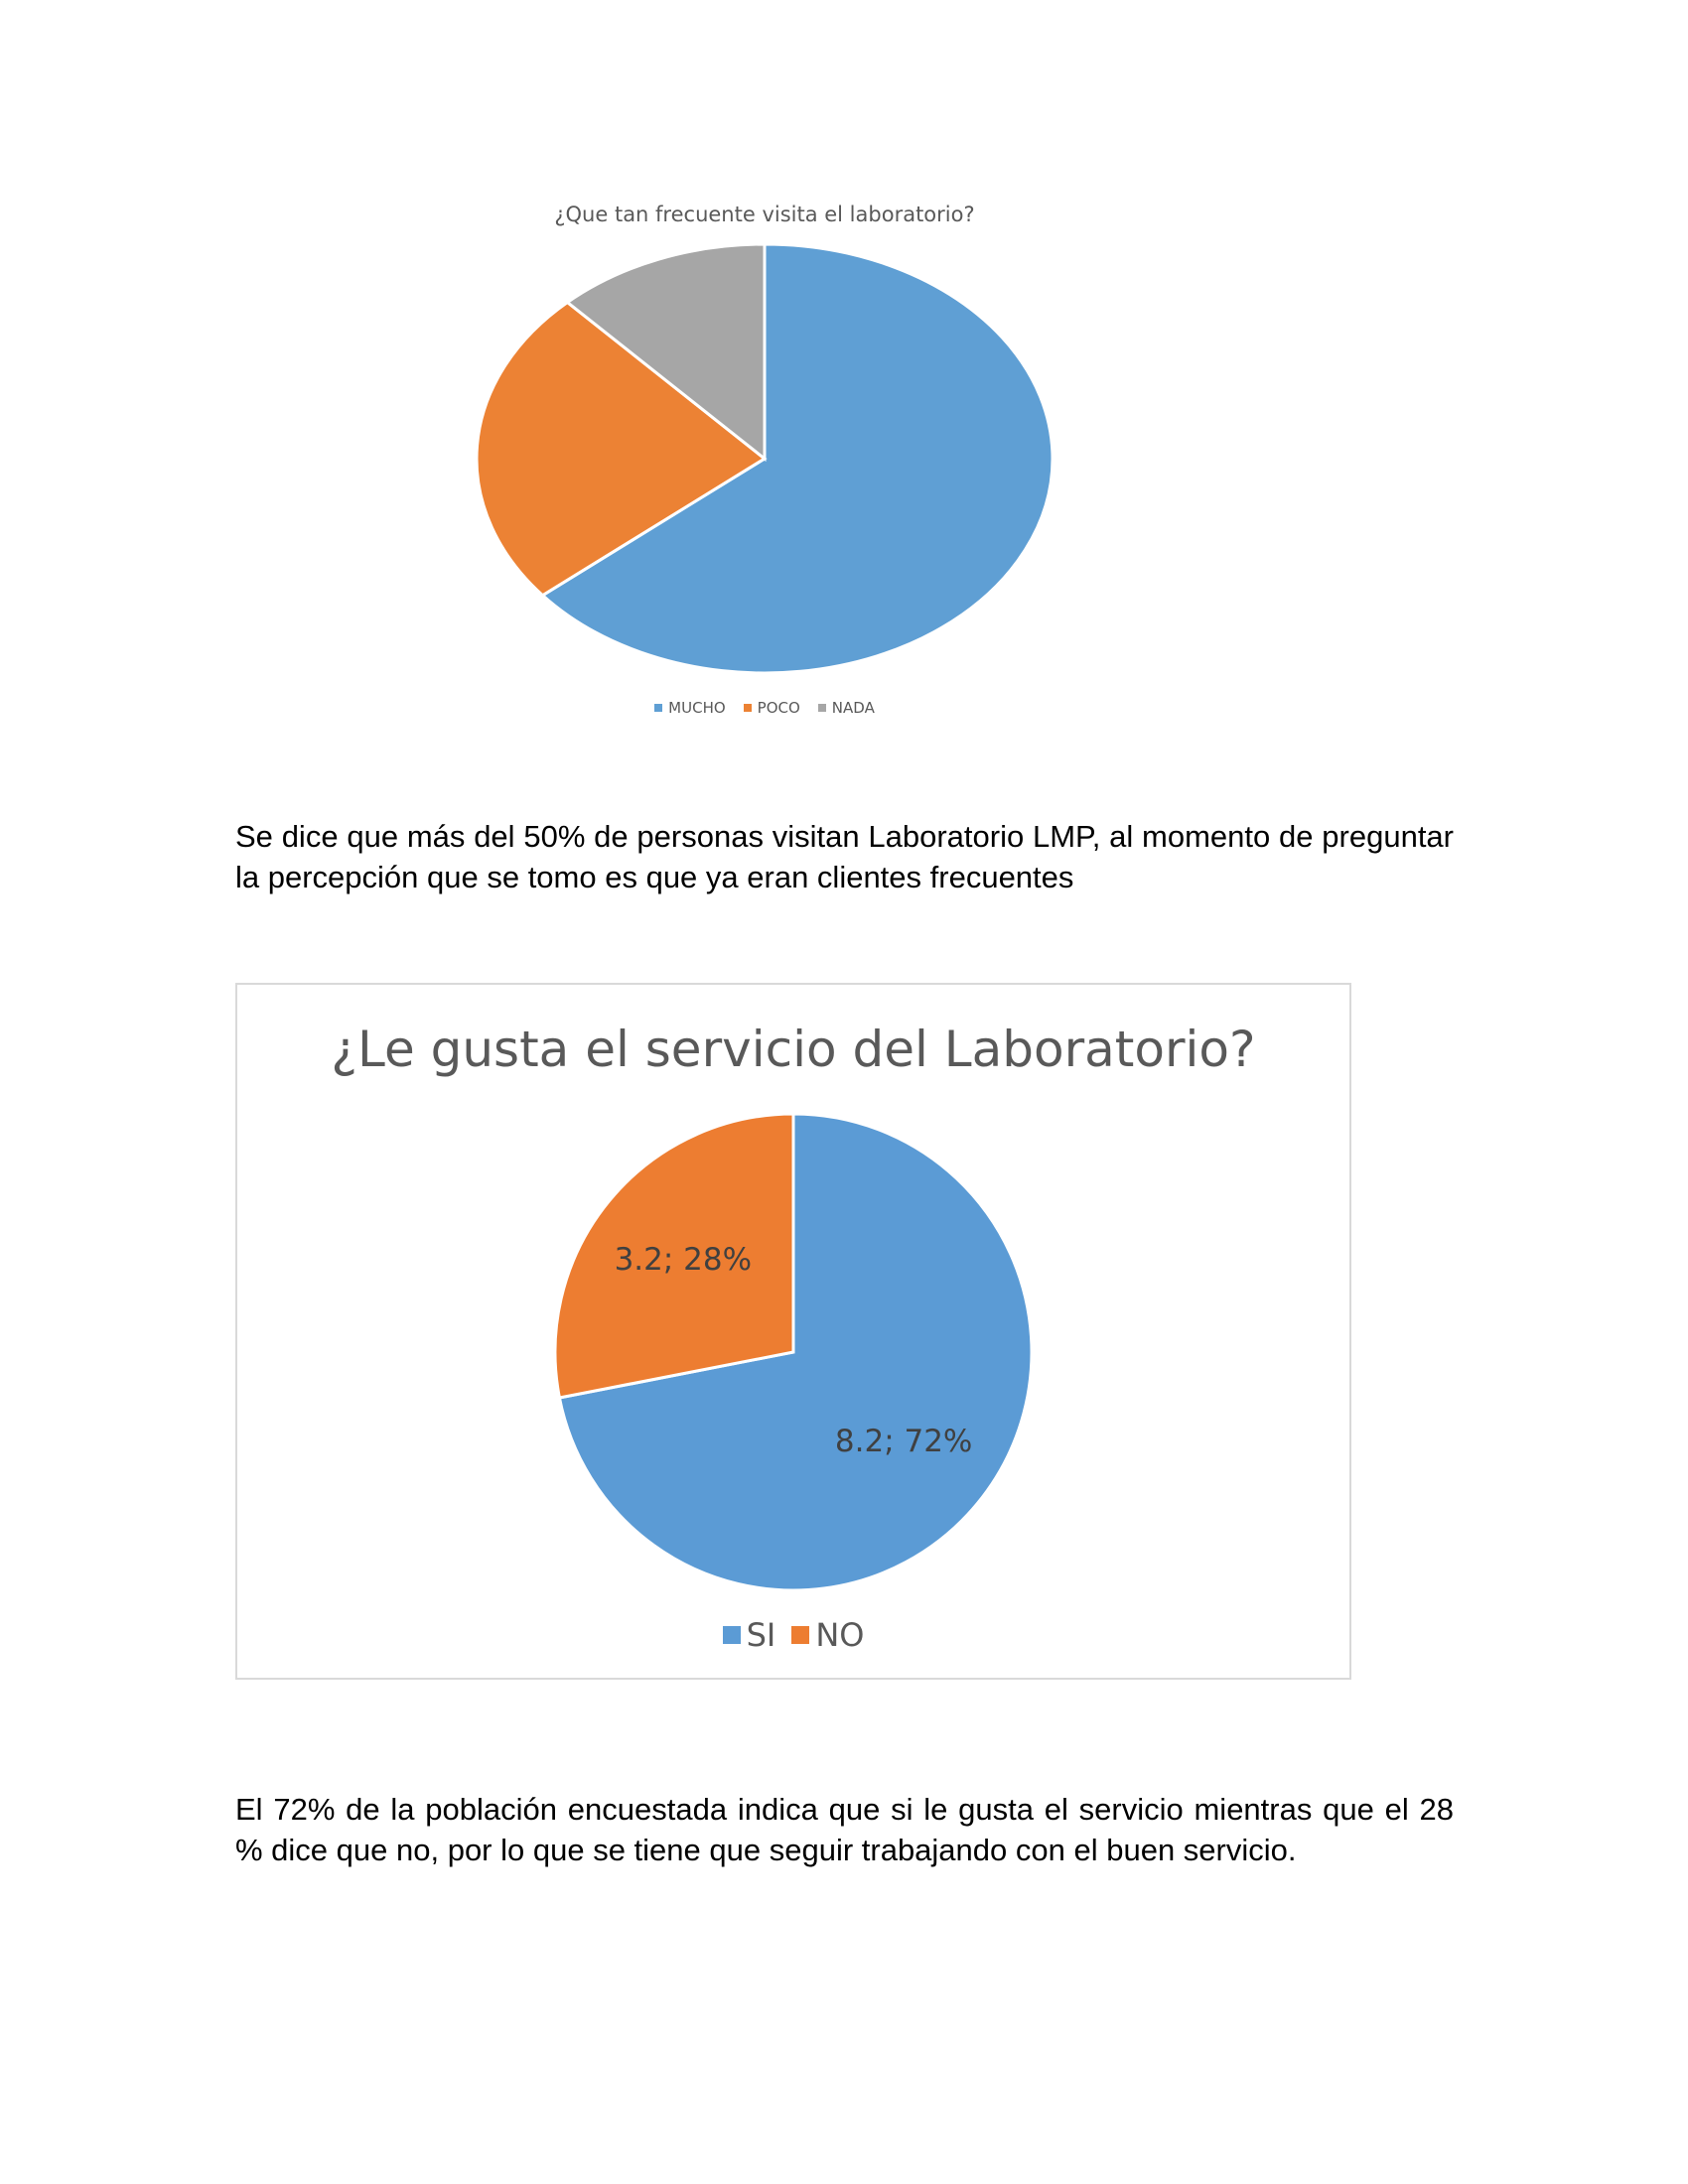 The width and height of the screenshot is (1688, 2184). I want to click on chart2-slice-no, so click(674, 1256).